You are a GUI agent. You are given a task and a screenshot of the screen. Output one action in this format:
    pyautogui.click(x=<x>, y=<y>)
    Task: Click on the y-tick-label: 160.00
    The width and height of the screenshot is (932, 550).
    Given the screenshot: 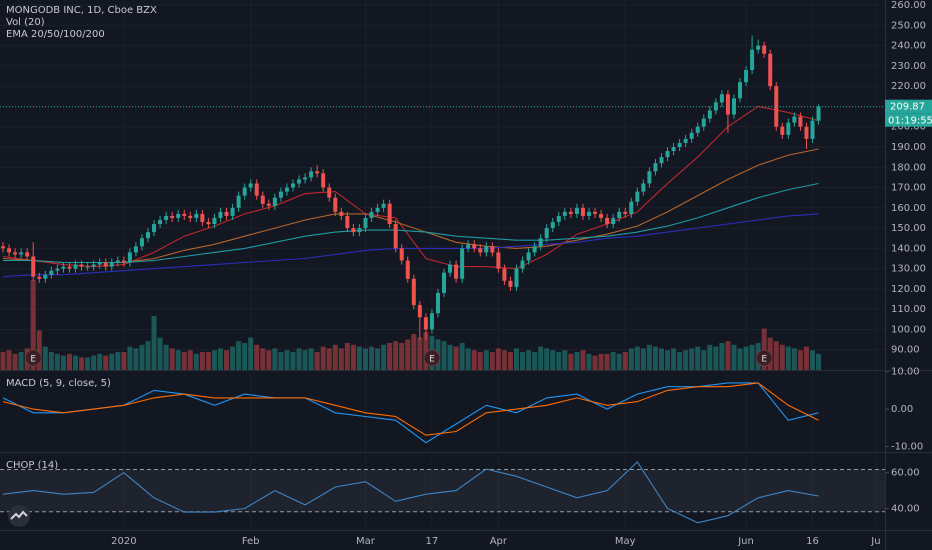 What is the action you would take?
    pyautogui.click(x=908, y=208)
    